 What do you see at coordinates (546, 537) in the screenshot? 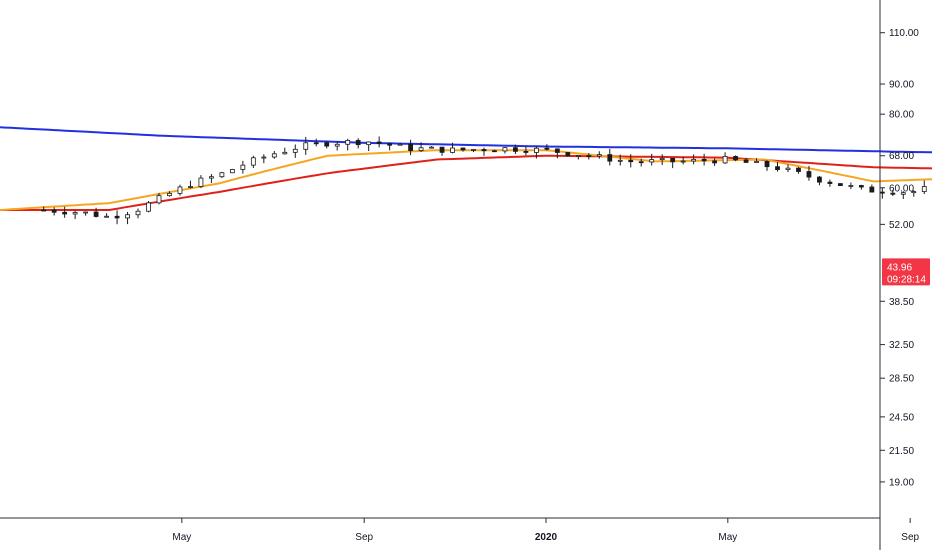
I see `x-tick-label: 2020` at bounding box center [546, 537].